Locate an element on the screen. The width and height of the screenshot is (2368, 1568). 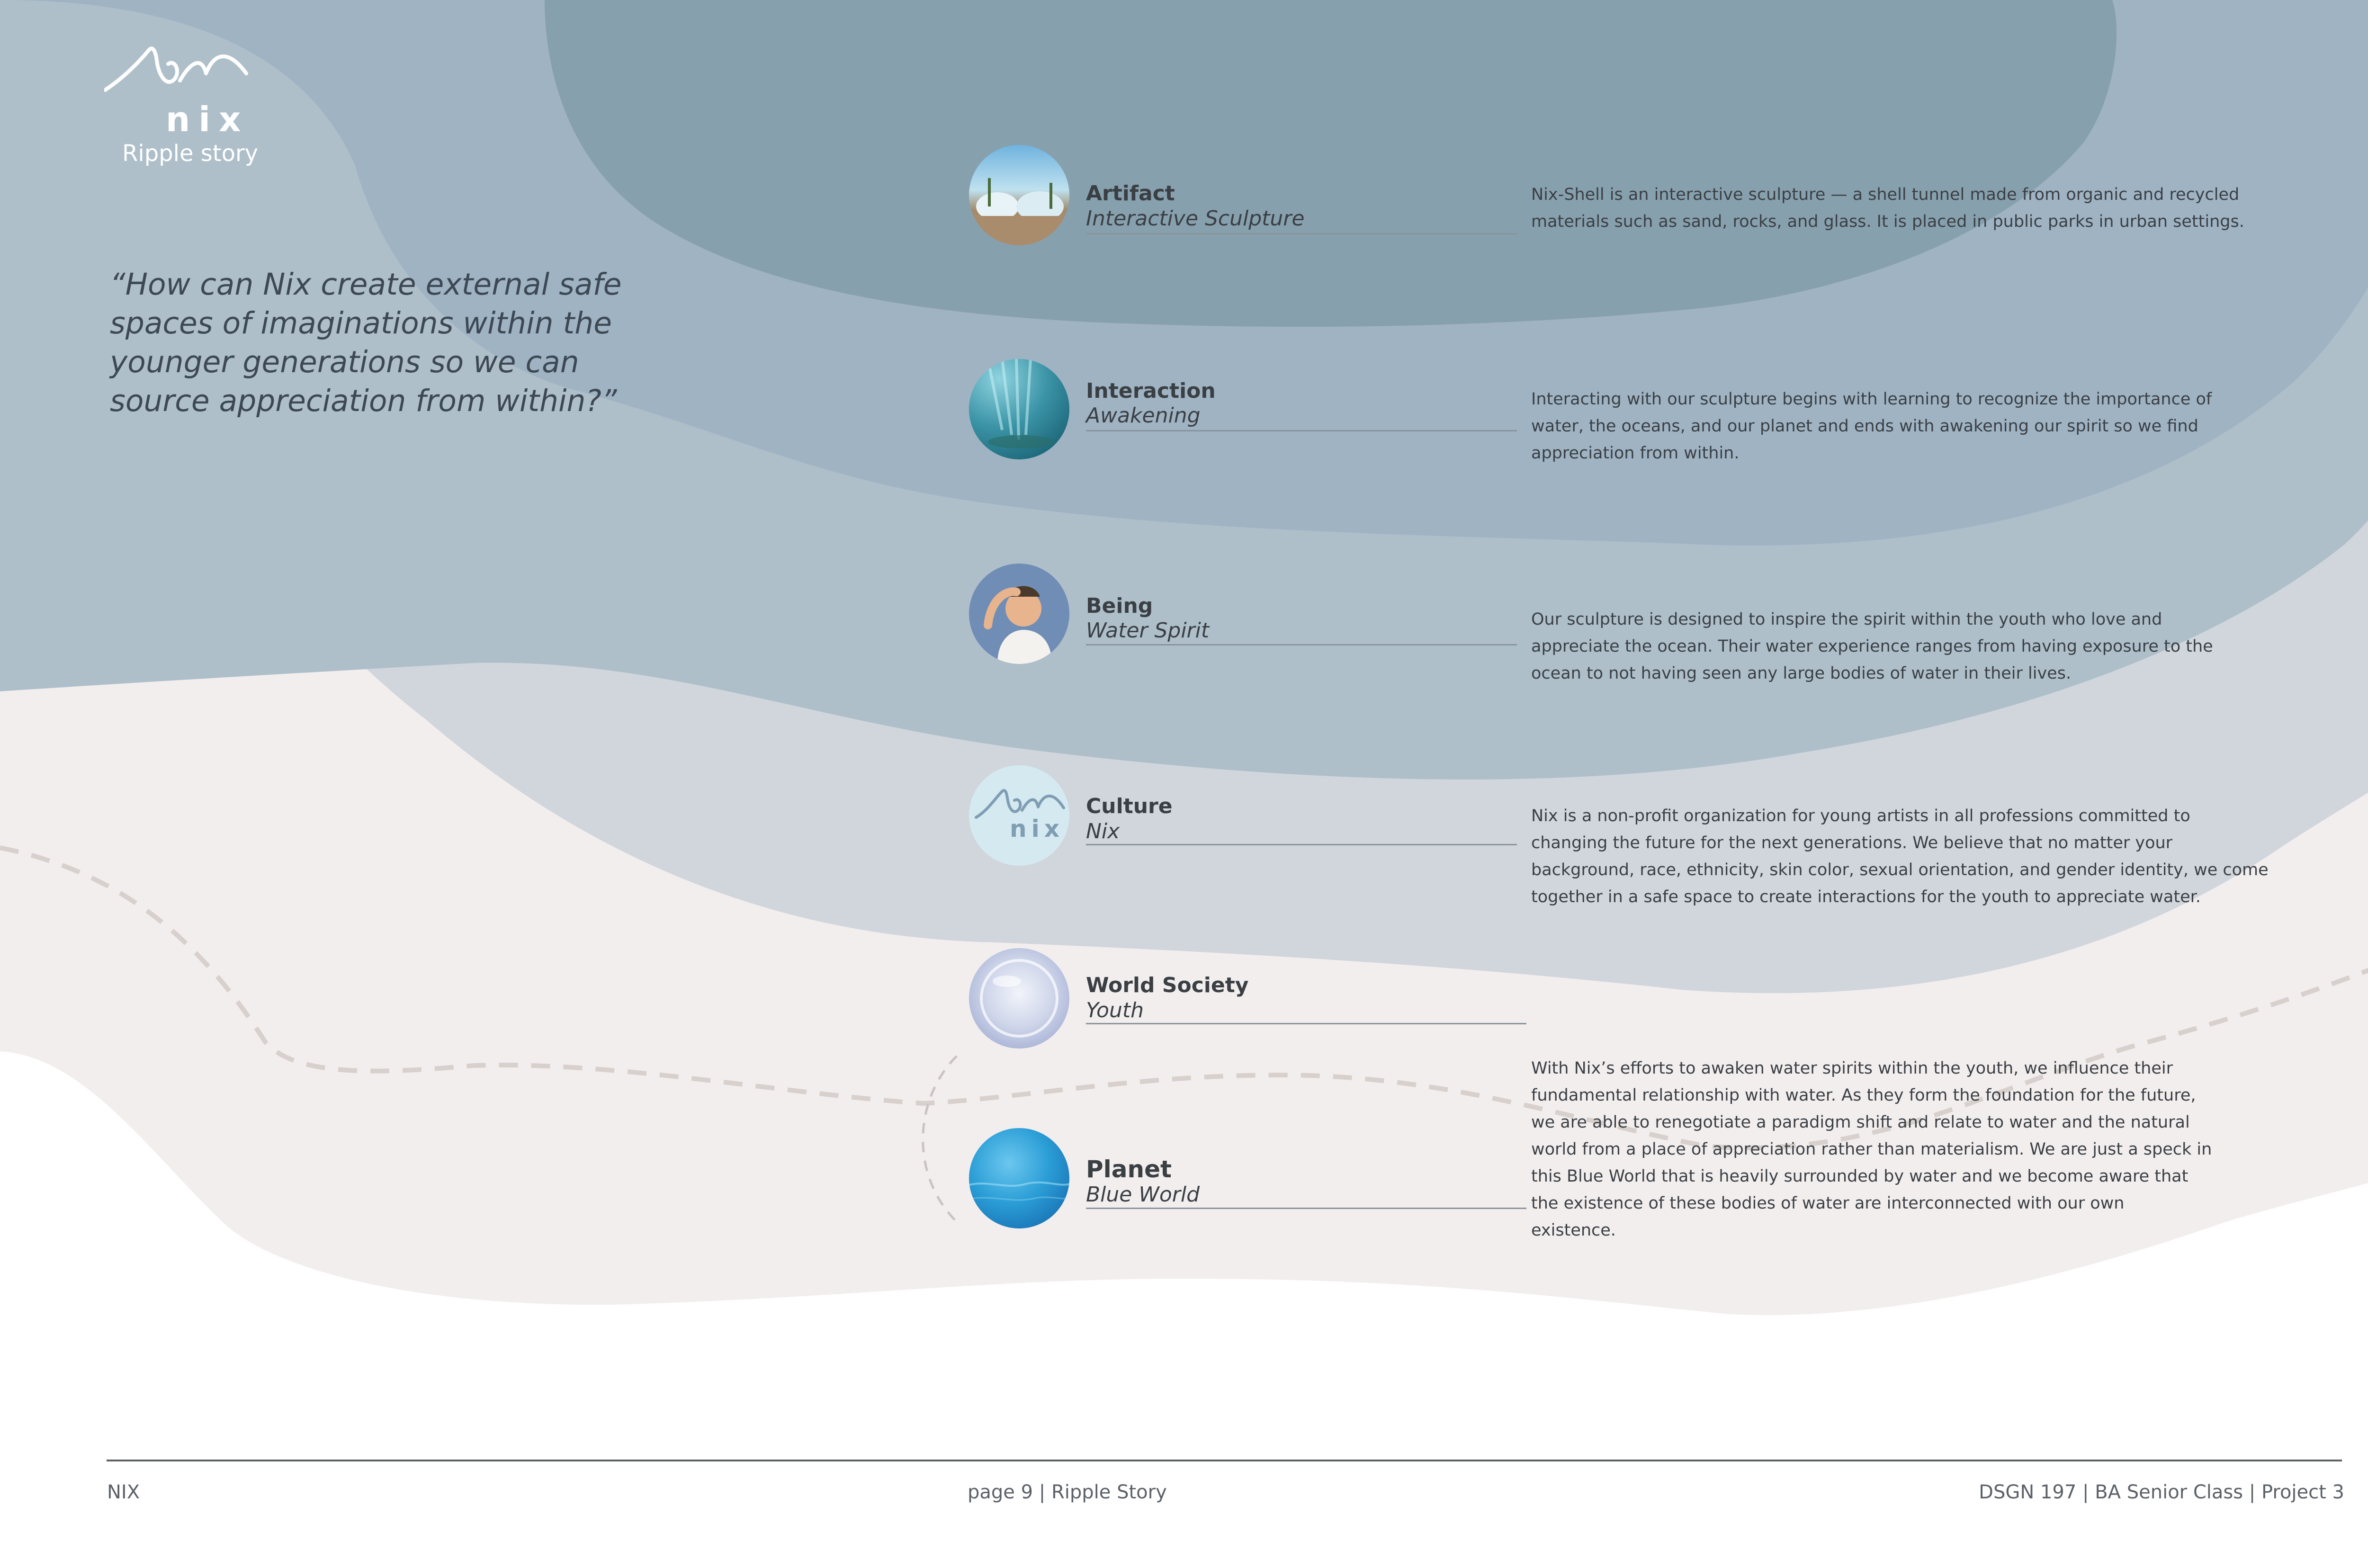
ocean-image is located at coordinates (1019, 1178).